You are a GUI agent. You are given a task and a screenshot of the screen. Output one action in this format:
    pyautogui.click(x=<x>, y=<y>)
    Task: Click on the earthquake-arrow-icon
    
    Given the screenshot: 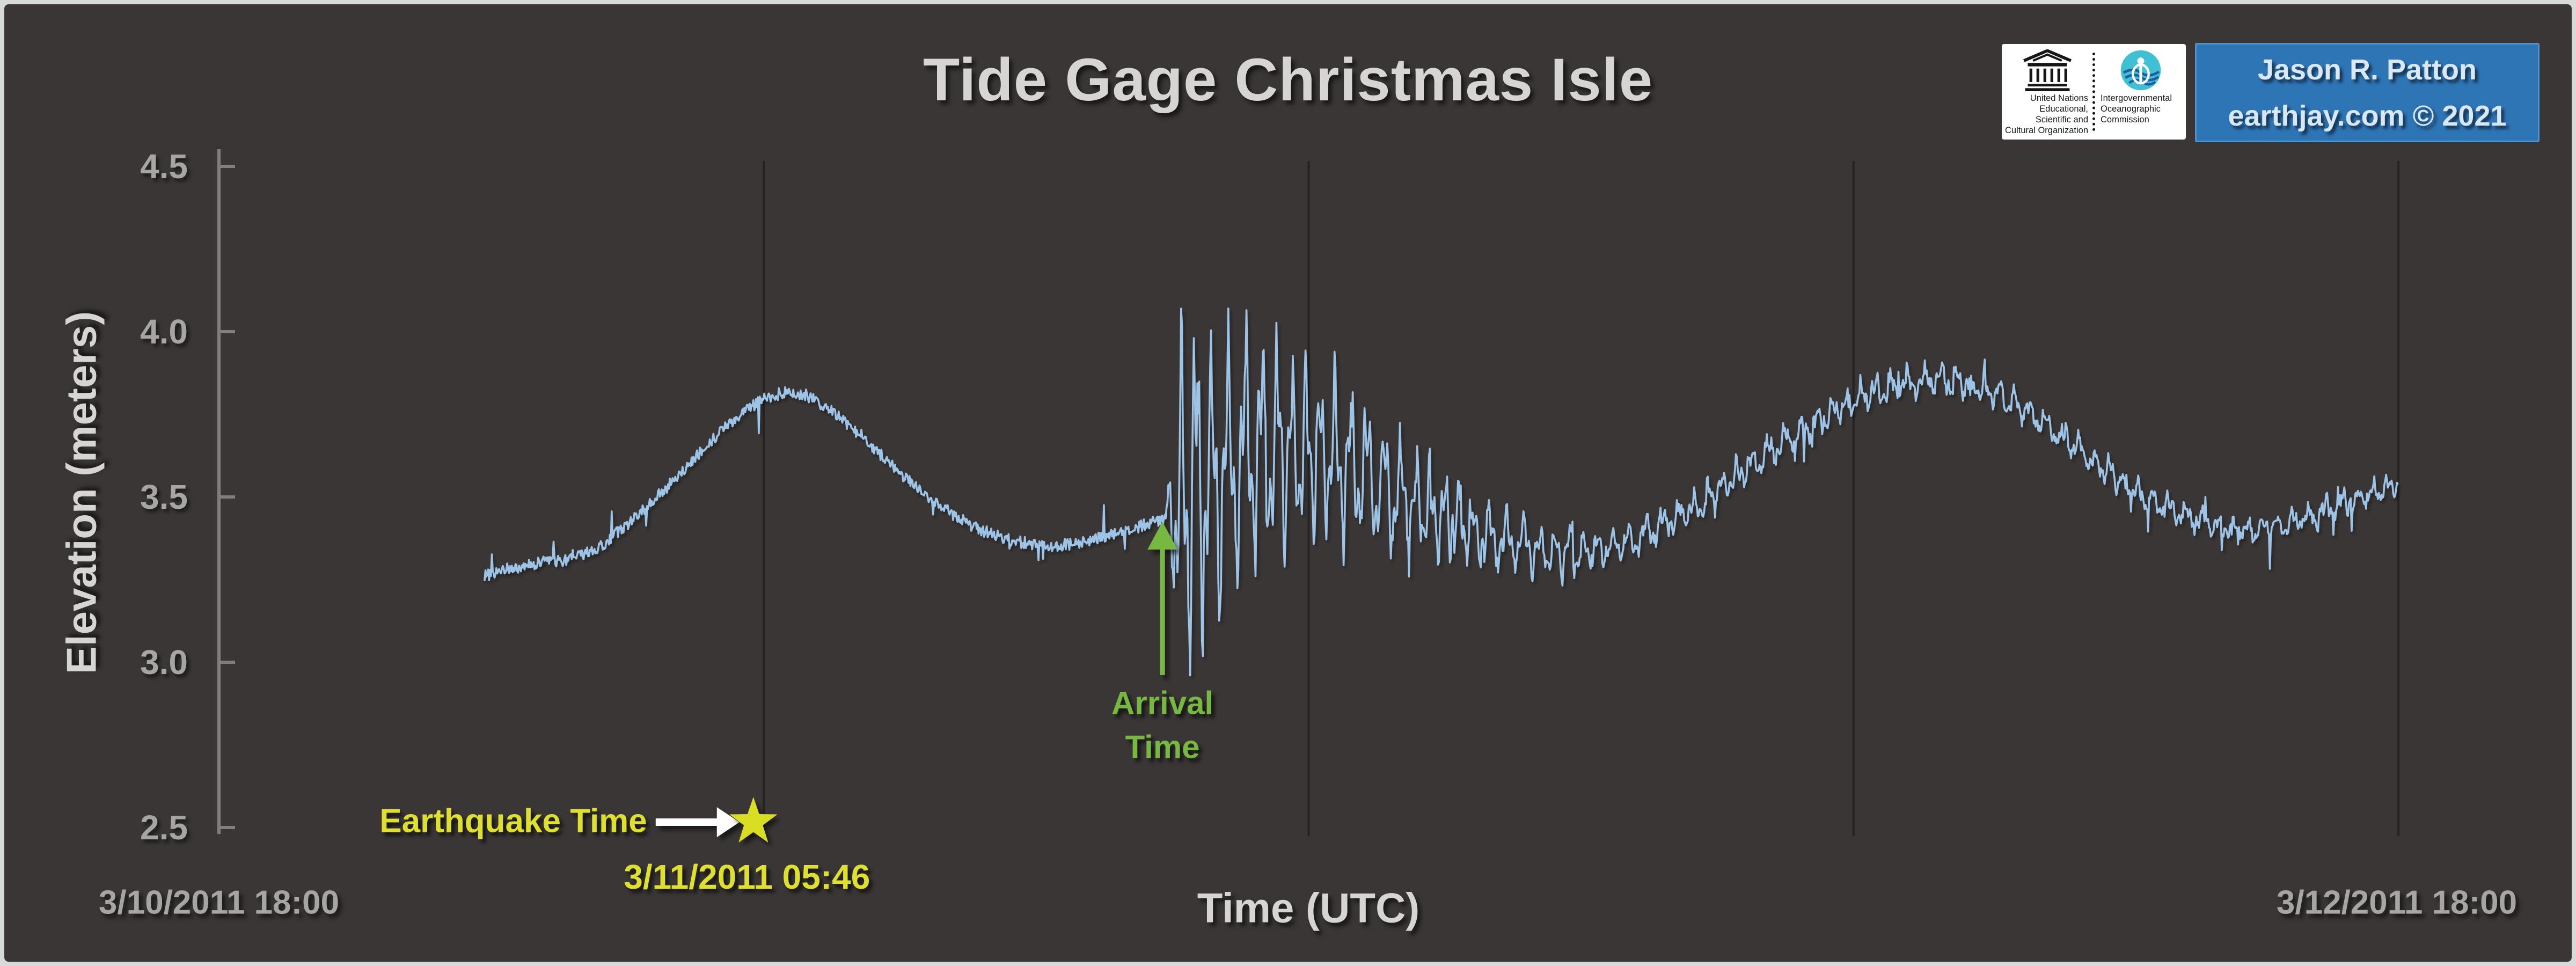 What is the action you would take?
    pyautogui.click(x=697, y=822)
    